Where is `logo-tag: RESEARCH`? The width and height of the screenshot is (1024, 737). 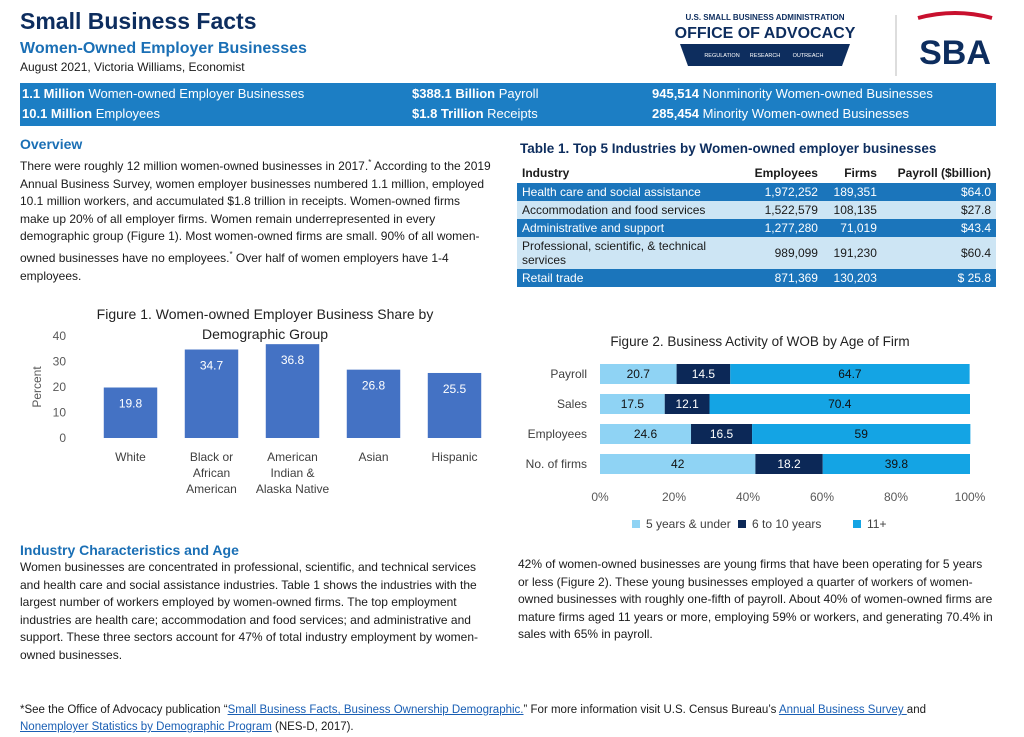
logo-tag: RESEARCH is located at coordinates (765, 56).